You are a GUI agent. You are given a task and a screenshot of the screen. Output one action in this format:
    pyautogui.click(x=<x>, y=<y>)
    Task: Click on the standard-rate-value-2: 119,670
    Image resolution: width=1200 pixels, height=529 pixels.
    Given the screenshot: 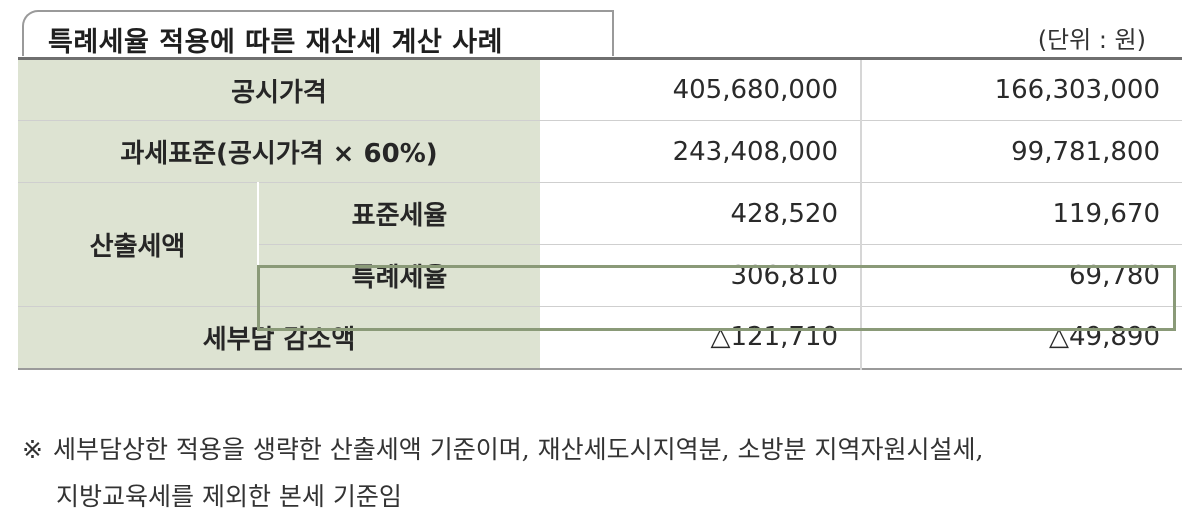 What is the action you would take?
    pyautogui.click(x=1021, y=213)
    